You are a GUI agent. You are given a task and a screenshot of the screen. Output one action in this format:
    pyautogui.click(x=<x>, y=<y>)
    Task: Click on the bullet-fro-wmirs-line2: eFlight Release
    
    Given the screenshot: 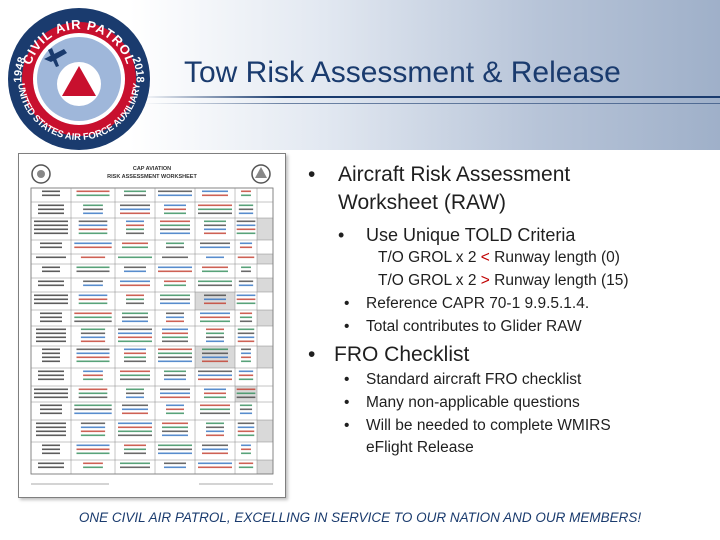 What is the action you would take?
    pyautogui.click(x=420, y=447)
    